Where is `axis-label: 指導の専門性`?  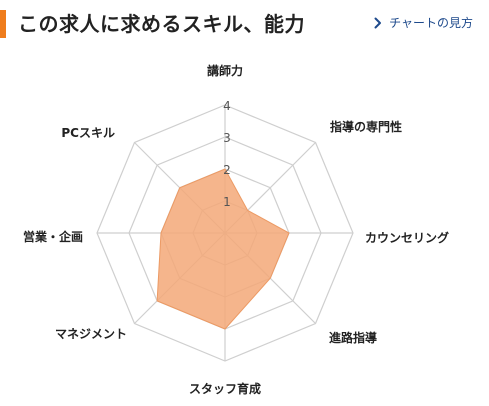
axis-label: 指導の専門性 is located at coordinates (366, 126).